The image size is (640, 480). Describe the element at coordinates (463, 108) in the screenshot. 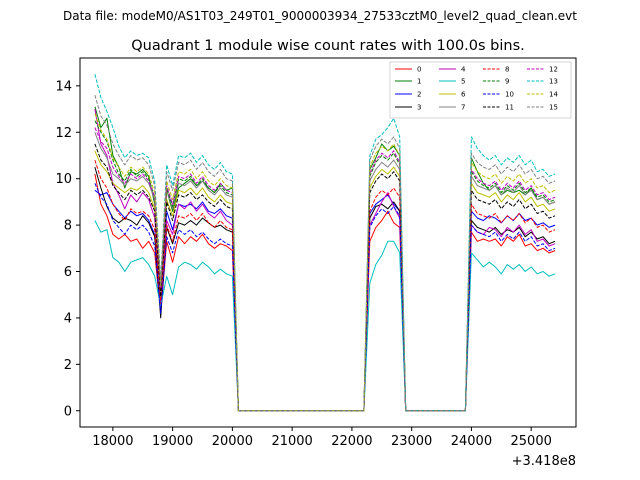

I see `legend-label-7: 7` at that location.